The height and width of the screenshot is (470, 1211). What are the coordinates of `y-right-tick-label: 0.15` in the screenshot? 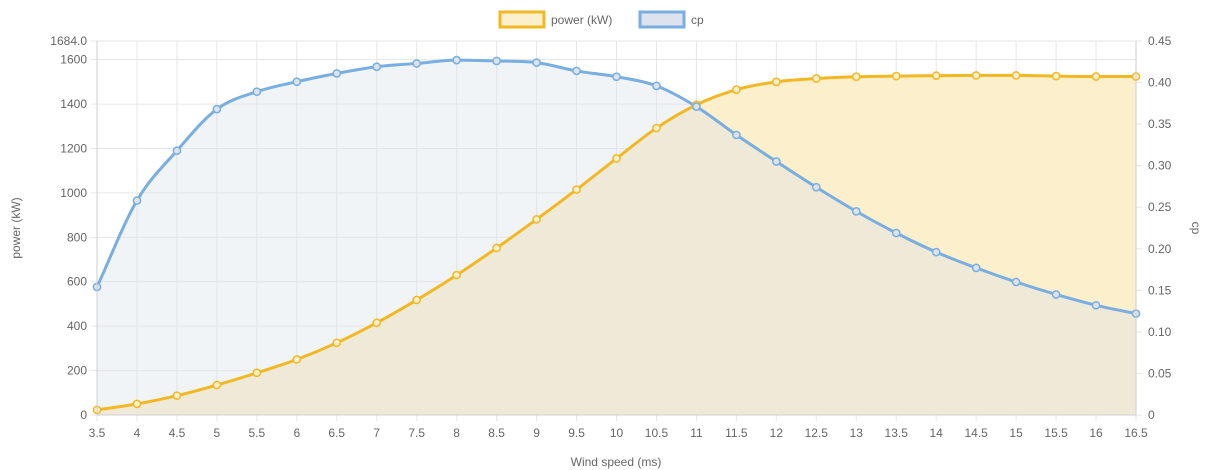 It's located at (1160, 290).